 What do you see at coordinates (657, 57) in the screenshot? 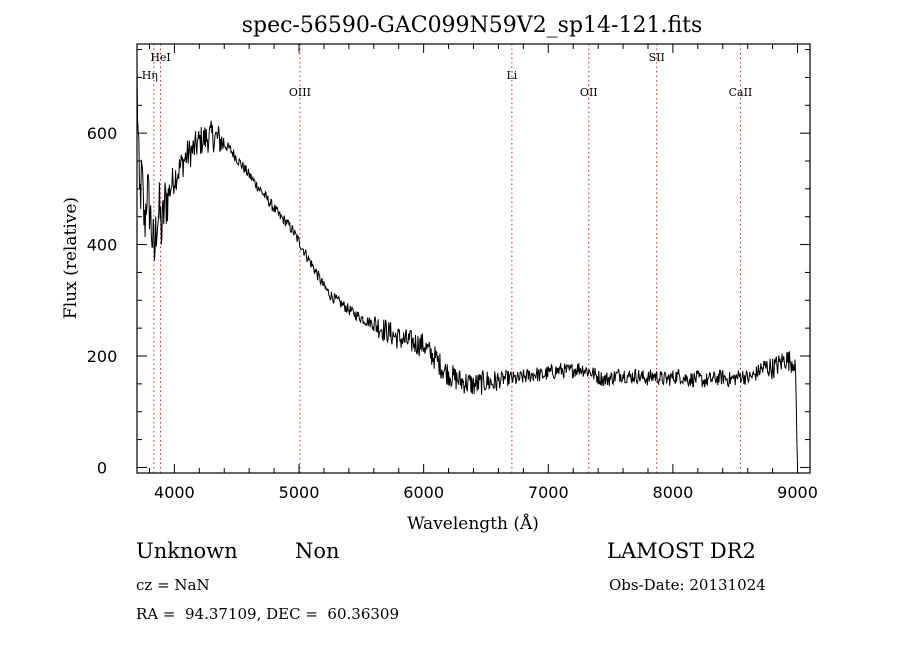
I see `emission-line-label: SII` at bounding box center [657, 57].